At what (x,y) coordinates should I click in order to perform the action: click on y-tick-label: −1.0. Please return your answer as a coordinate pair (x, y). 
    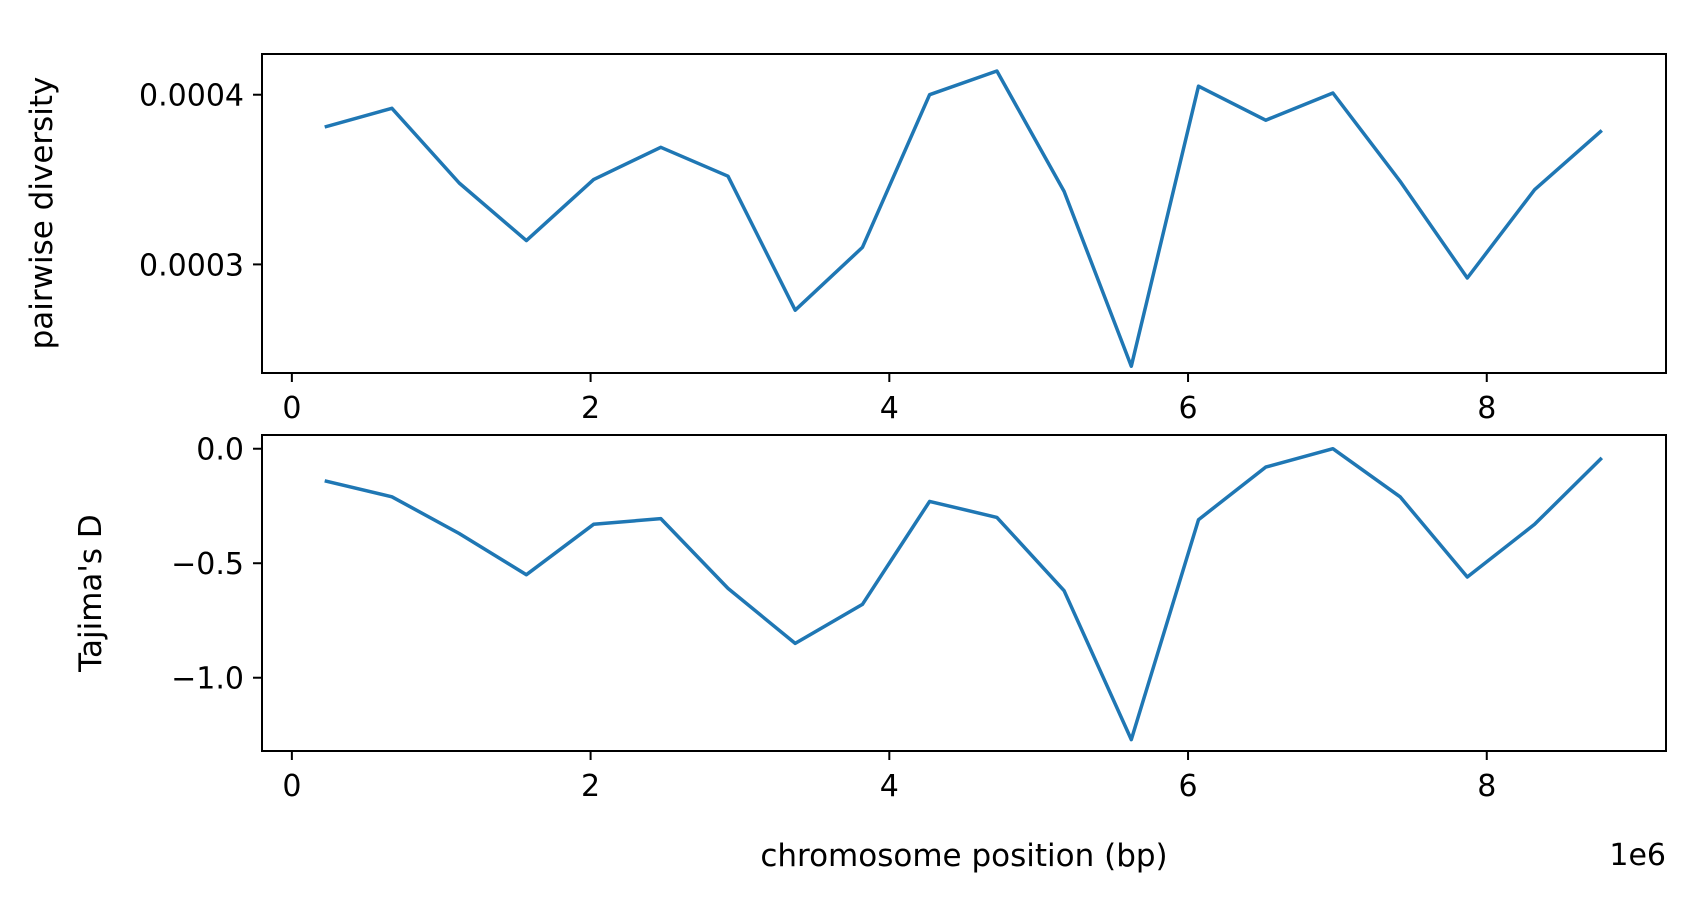
    Looking at the image, I should click on (207, 679).